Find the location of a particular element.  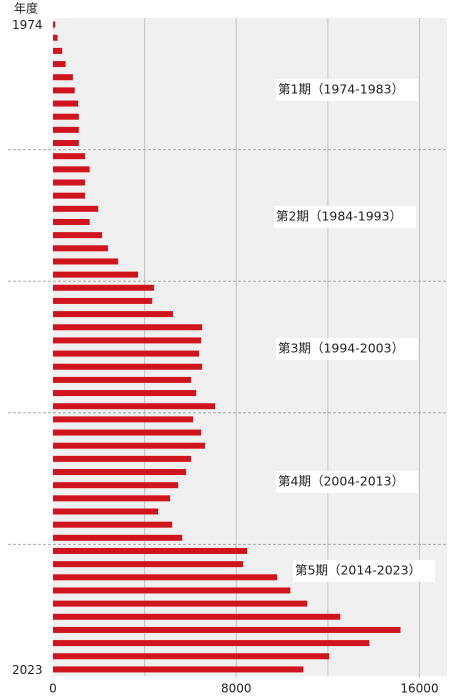

annotation: 第3期（1994-2003） is located at coordinates (341, 348).